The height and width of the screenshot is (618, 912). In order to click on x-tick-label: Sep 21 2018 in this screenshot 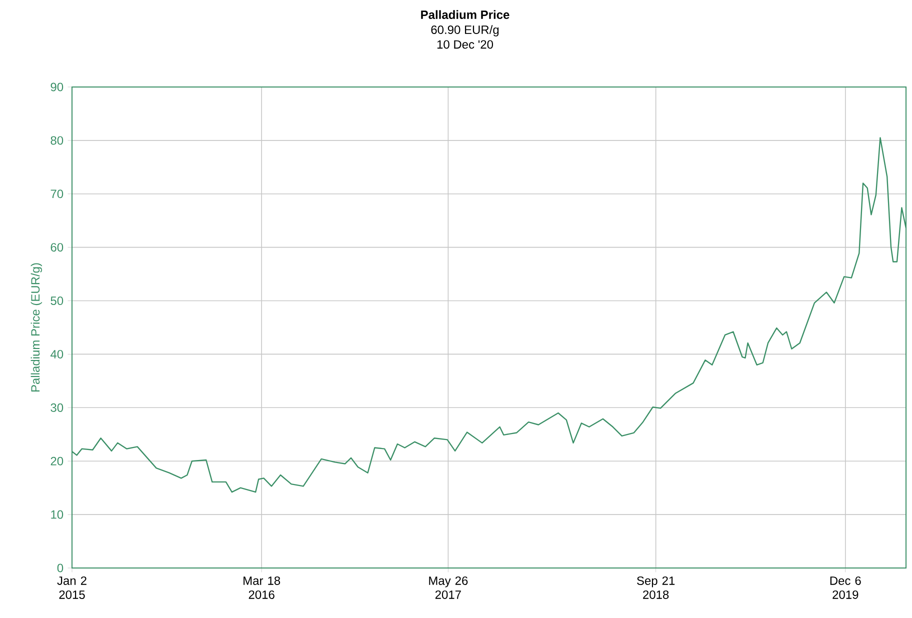, I will do `click(656, 587)`.